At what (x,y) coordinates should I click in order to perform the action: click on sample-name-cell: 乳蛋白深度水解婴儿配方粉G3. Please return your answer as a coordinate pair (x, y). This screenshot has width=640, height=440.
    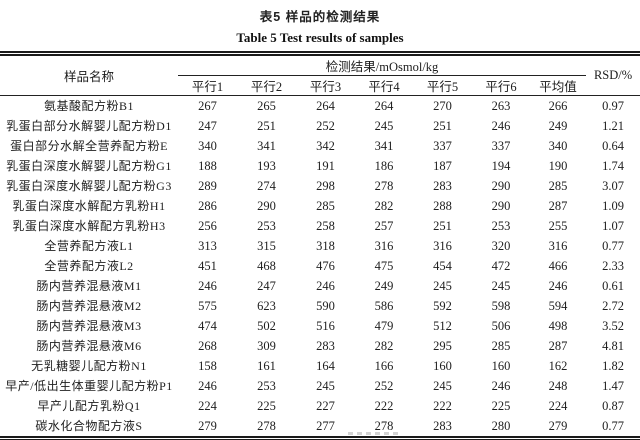
    Looking at the image, I should click on (89, 186).